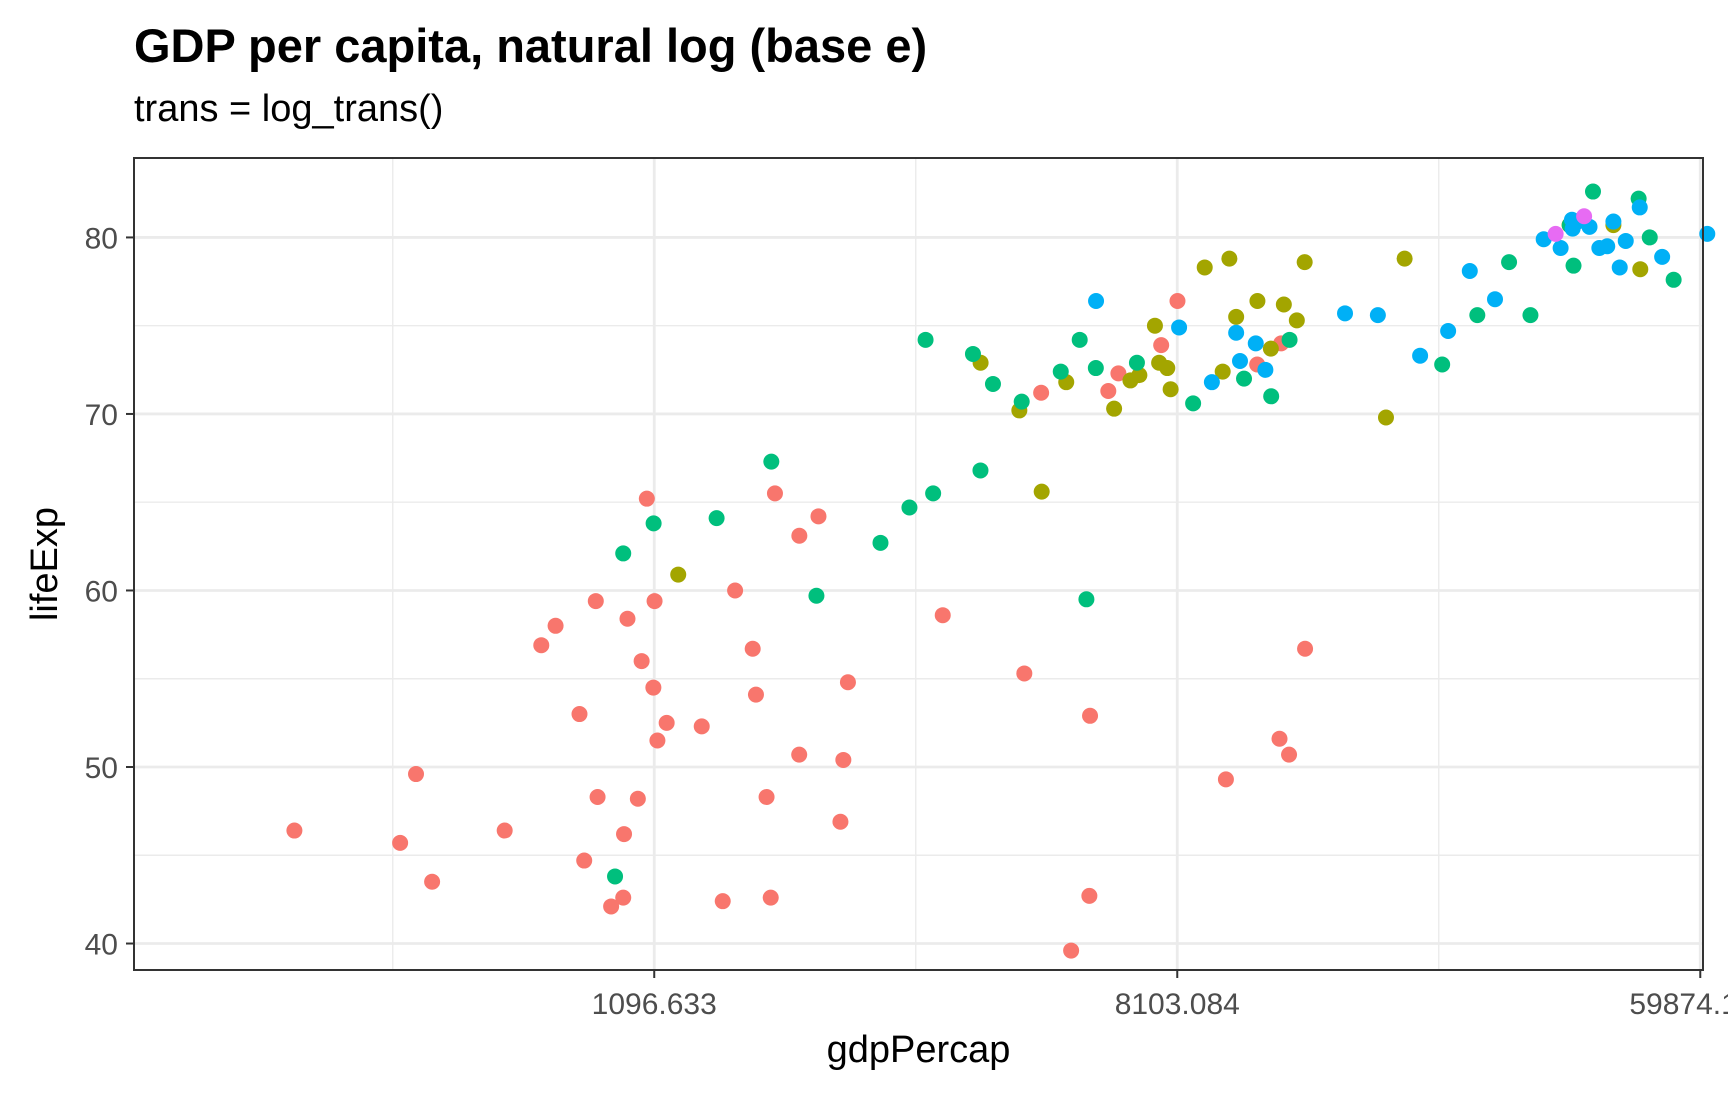  I want to click on x-tick-label: 1096.633, so click(654, 1004).